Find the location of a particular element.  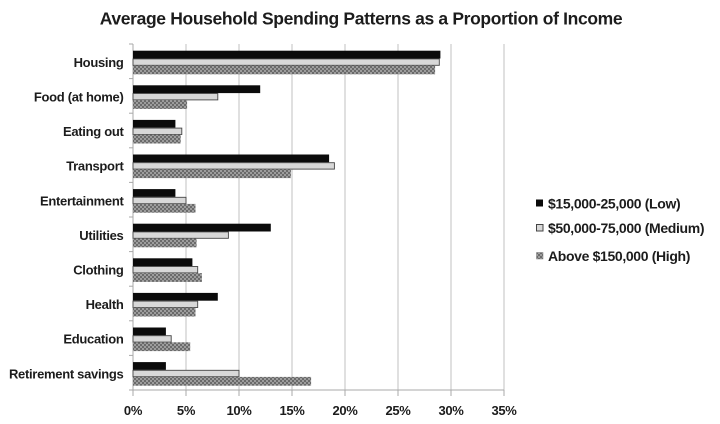

svg-text: Transport is located at coordinates (95, 166).